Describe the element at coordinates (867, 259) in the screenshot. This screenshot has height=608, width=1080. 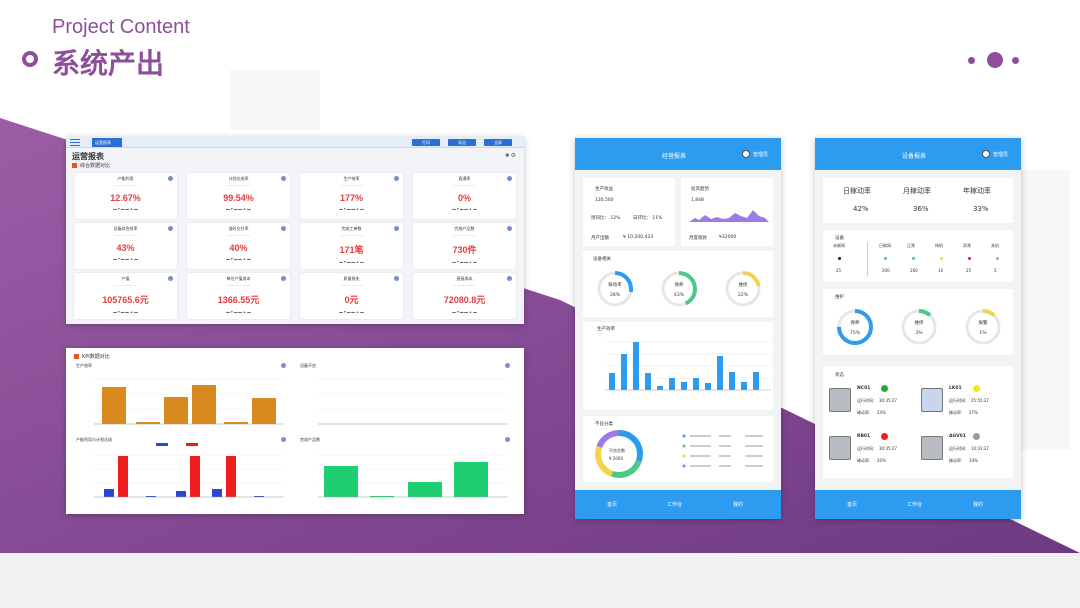
I see `status-divider` at that location.